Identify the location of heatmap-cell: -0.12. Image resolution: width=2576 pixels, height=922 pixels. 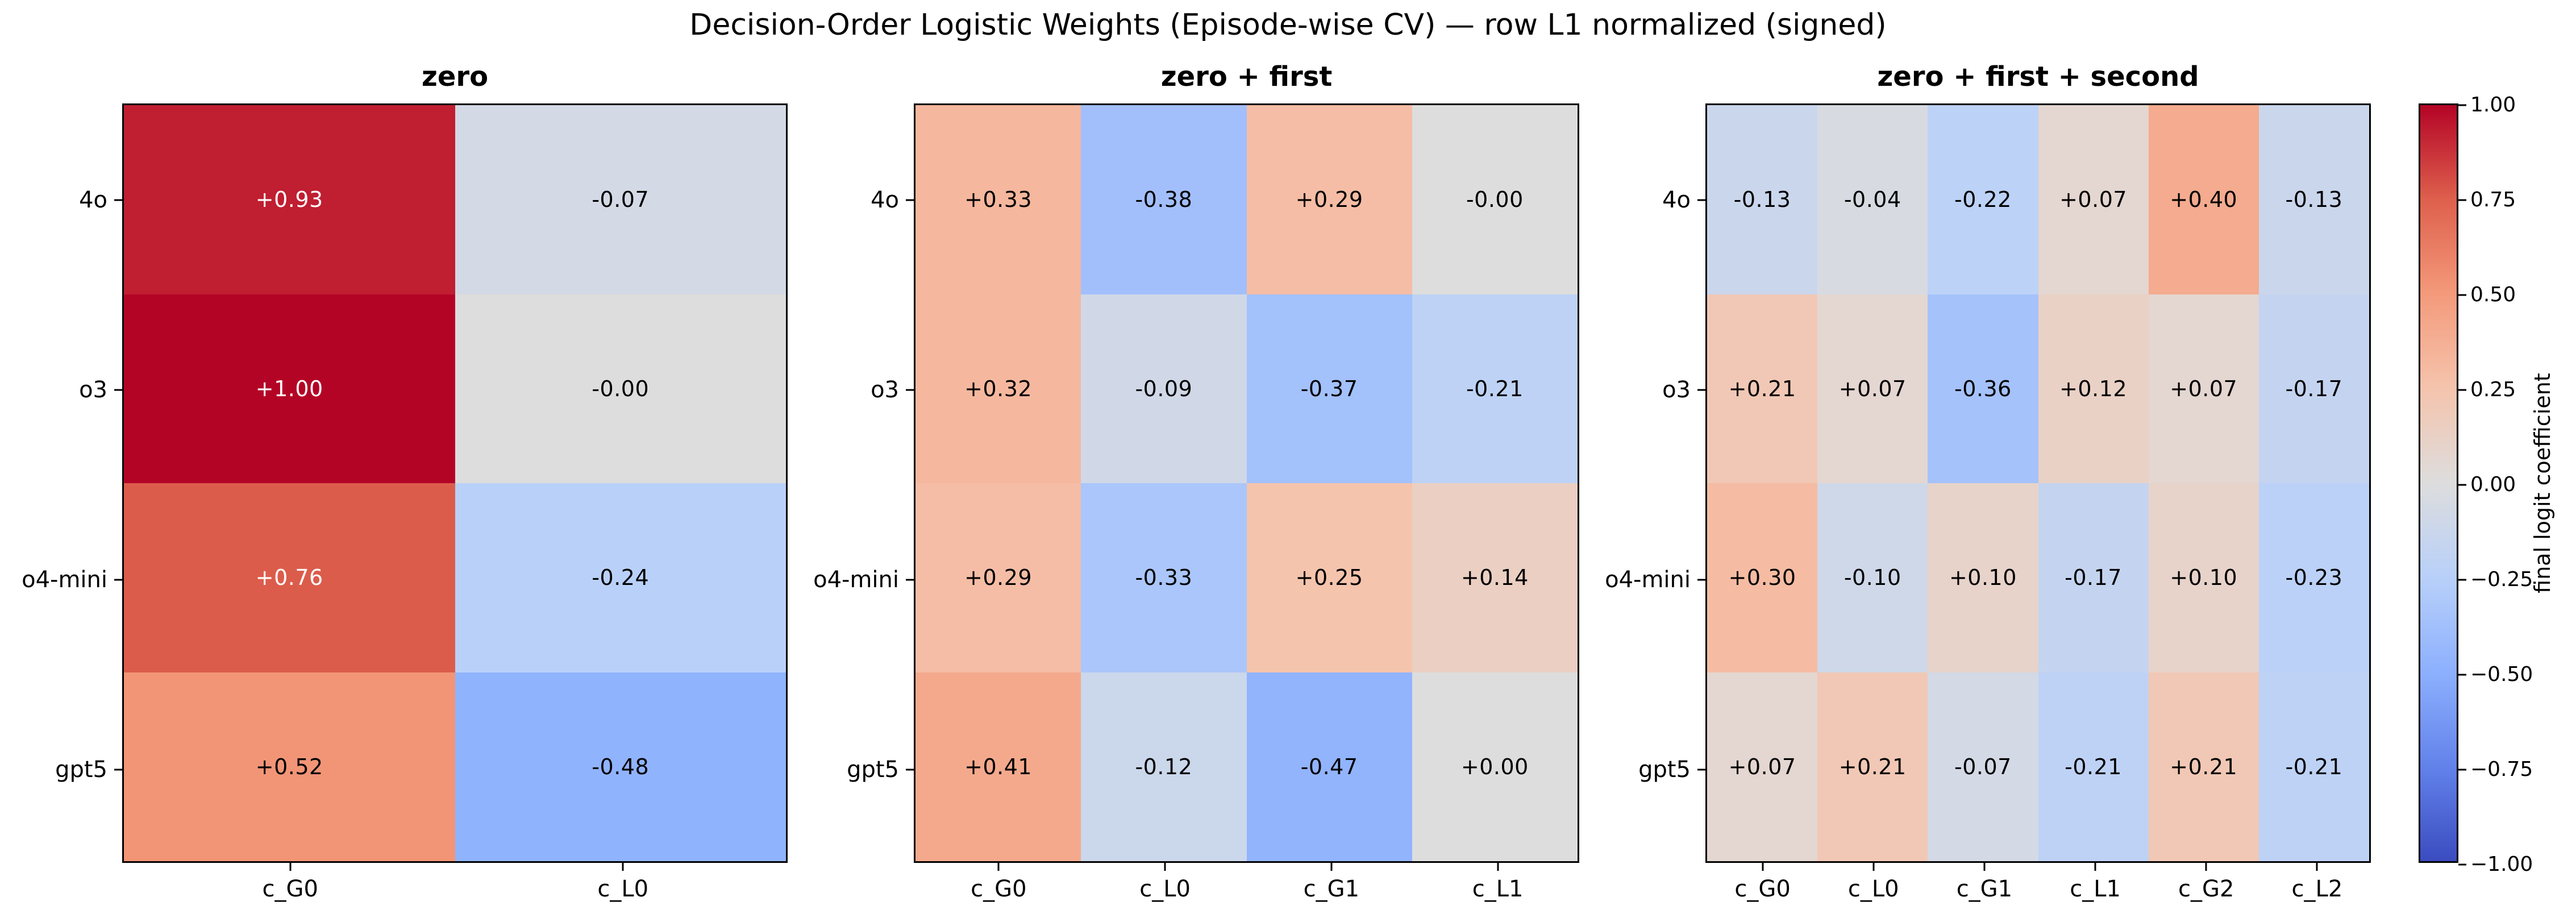
(1164, 767).